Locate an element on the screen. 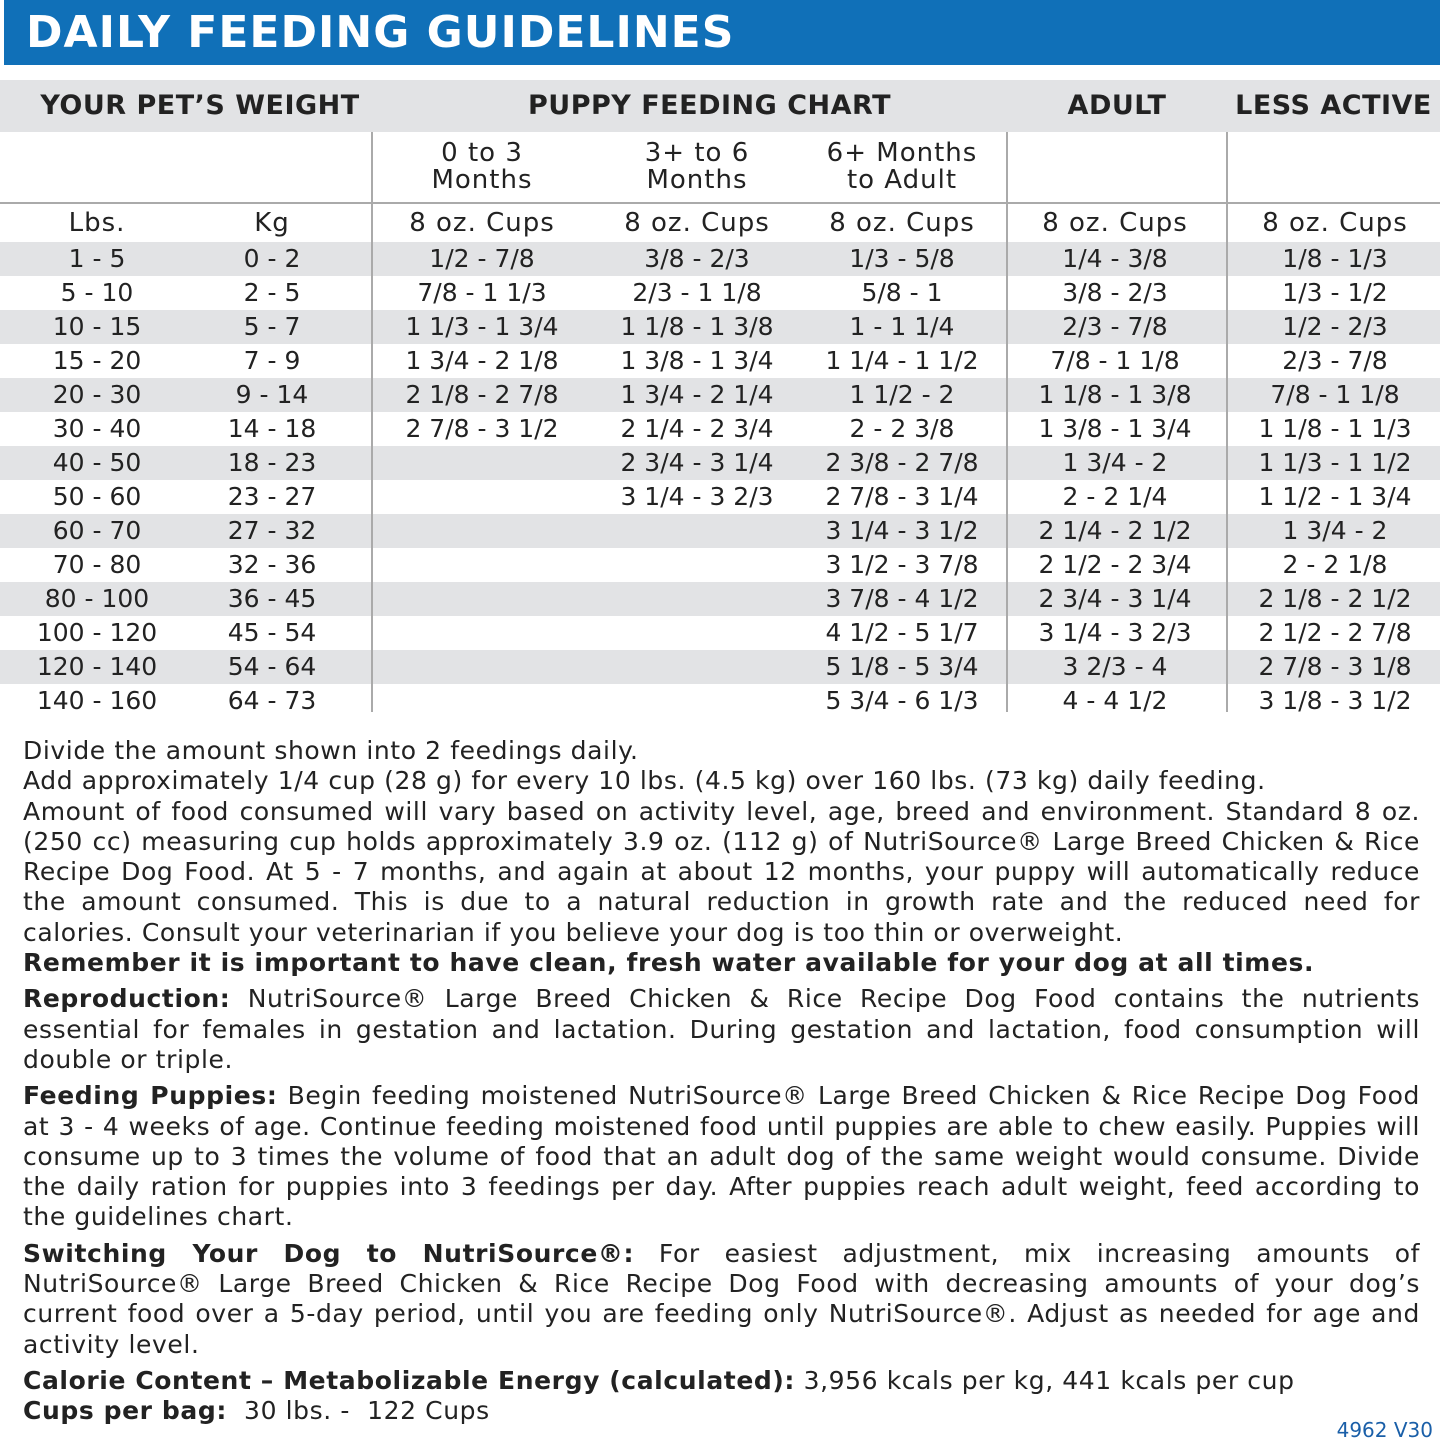 The height and width of the screenshot is (1442, 1445). cell-less-active: 2 1/8 - 2 1/2 is located at coordinates (1335, 598).